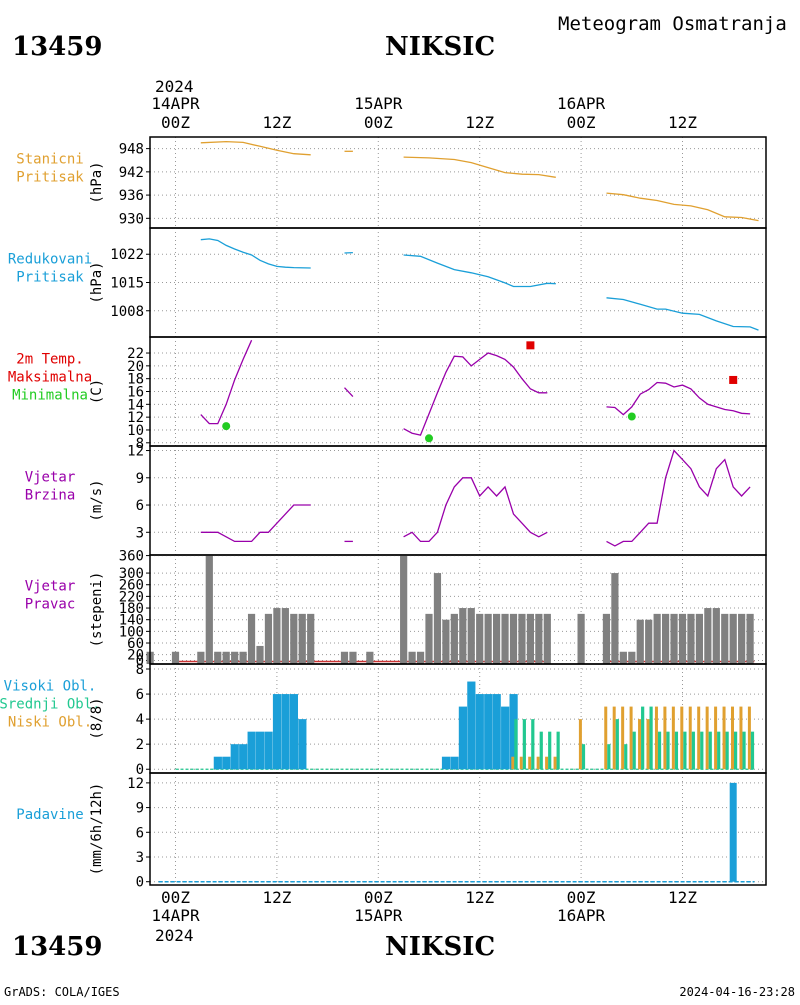  What do you see at coordinates (733, 380) in the screenshot?
I see `temp-max-marker` at bounding box center [733, 380].